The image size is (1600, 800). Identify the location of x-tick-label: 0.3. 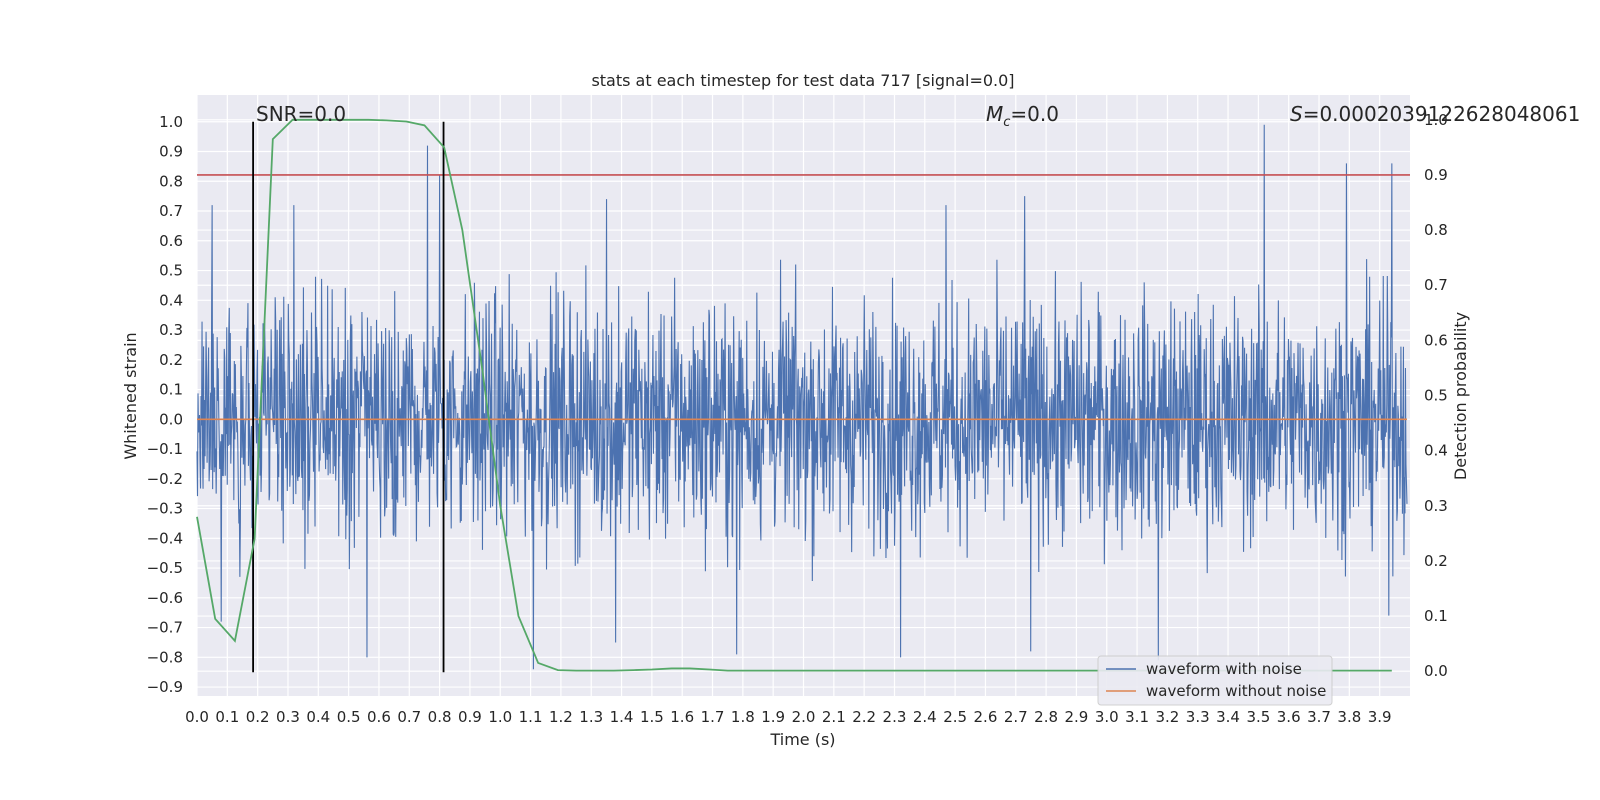
(288, 717).